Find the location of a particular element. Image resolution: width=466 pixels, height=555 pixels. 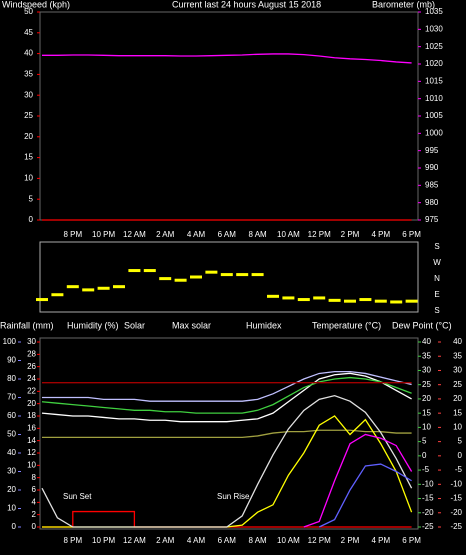

y-tick-label: 985 is located at coordinates (432, 184).